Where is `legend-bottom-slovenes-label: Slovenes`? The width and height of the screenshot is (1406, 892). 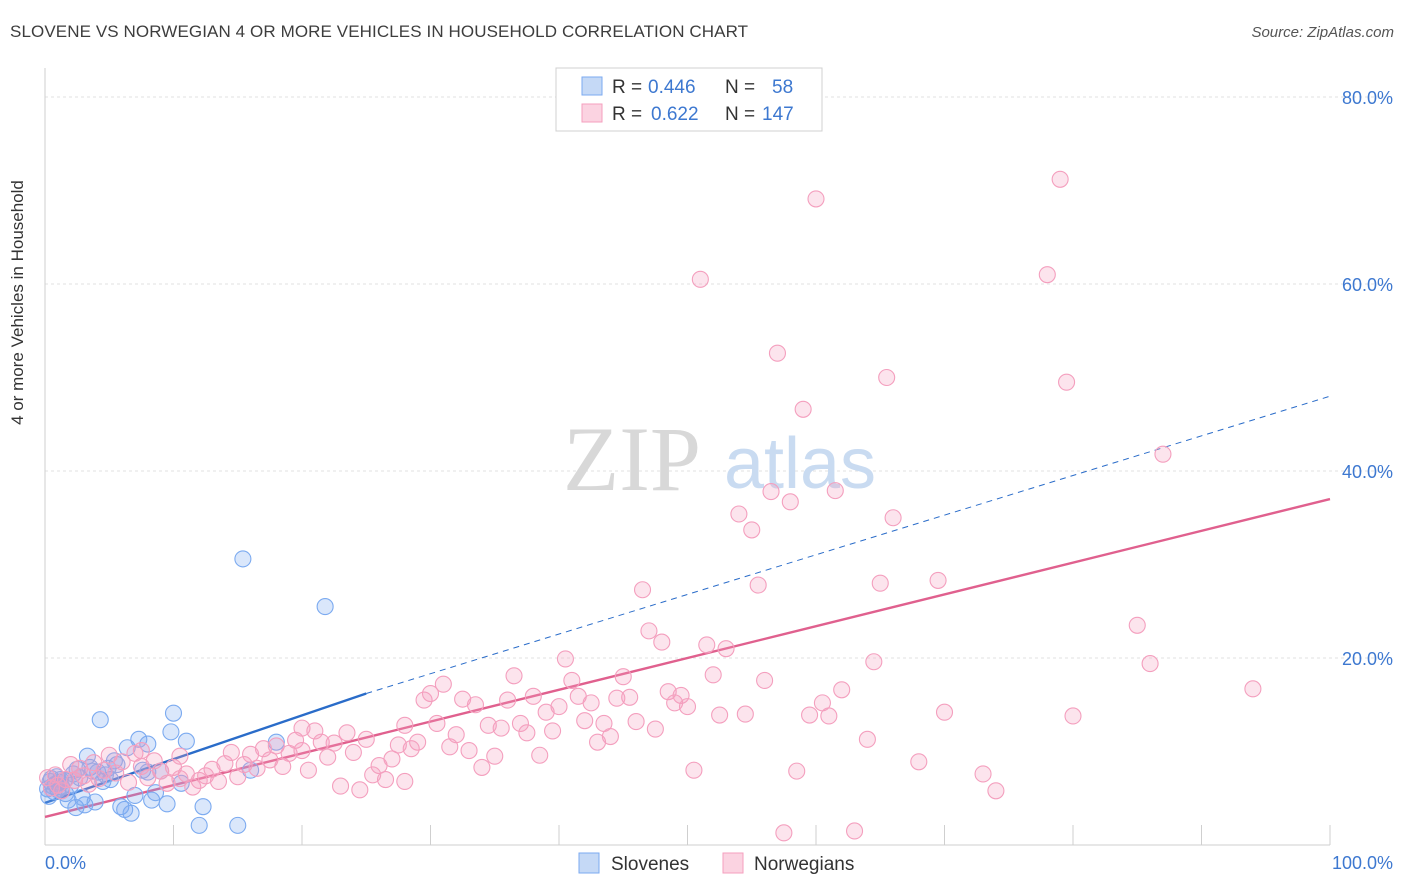
legend-bottom-slovenes-label: Slovenes is located at coordinates (650, 864).